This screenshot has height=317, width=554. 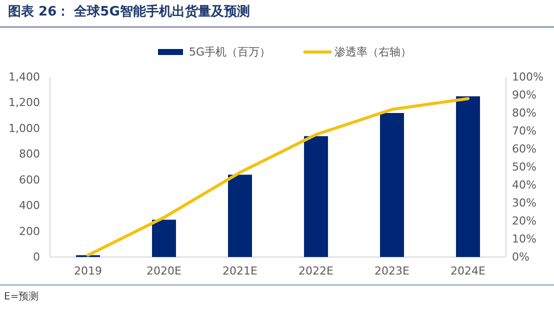 What do you see at coordinates (230, 52) in the screenshot?
I see `legend-label: 5G手机（百万）` at bounding box center [230, 52].